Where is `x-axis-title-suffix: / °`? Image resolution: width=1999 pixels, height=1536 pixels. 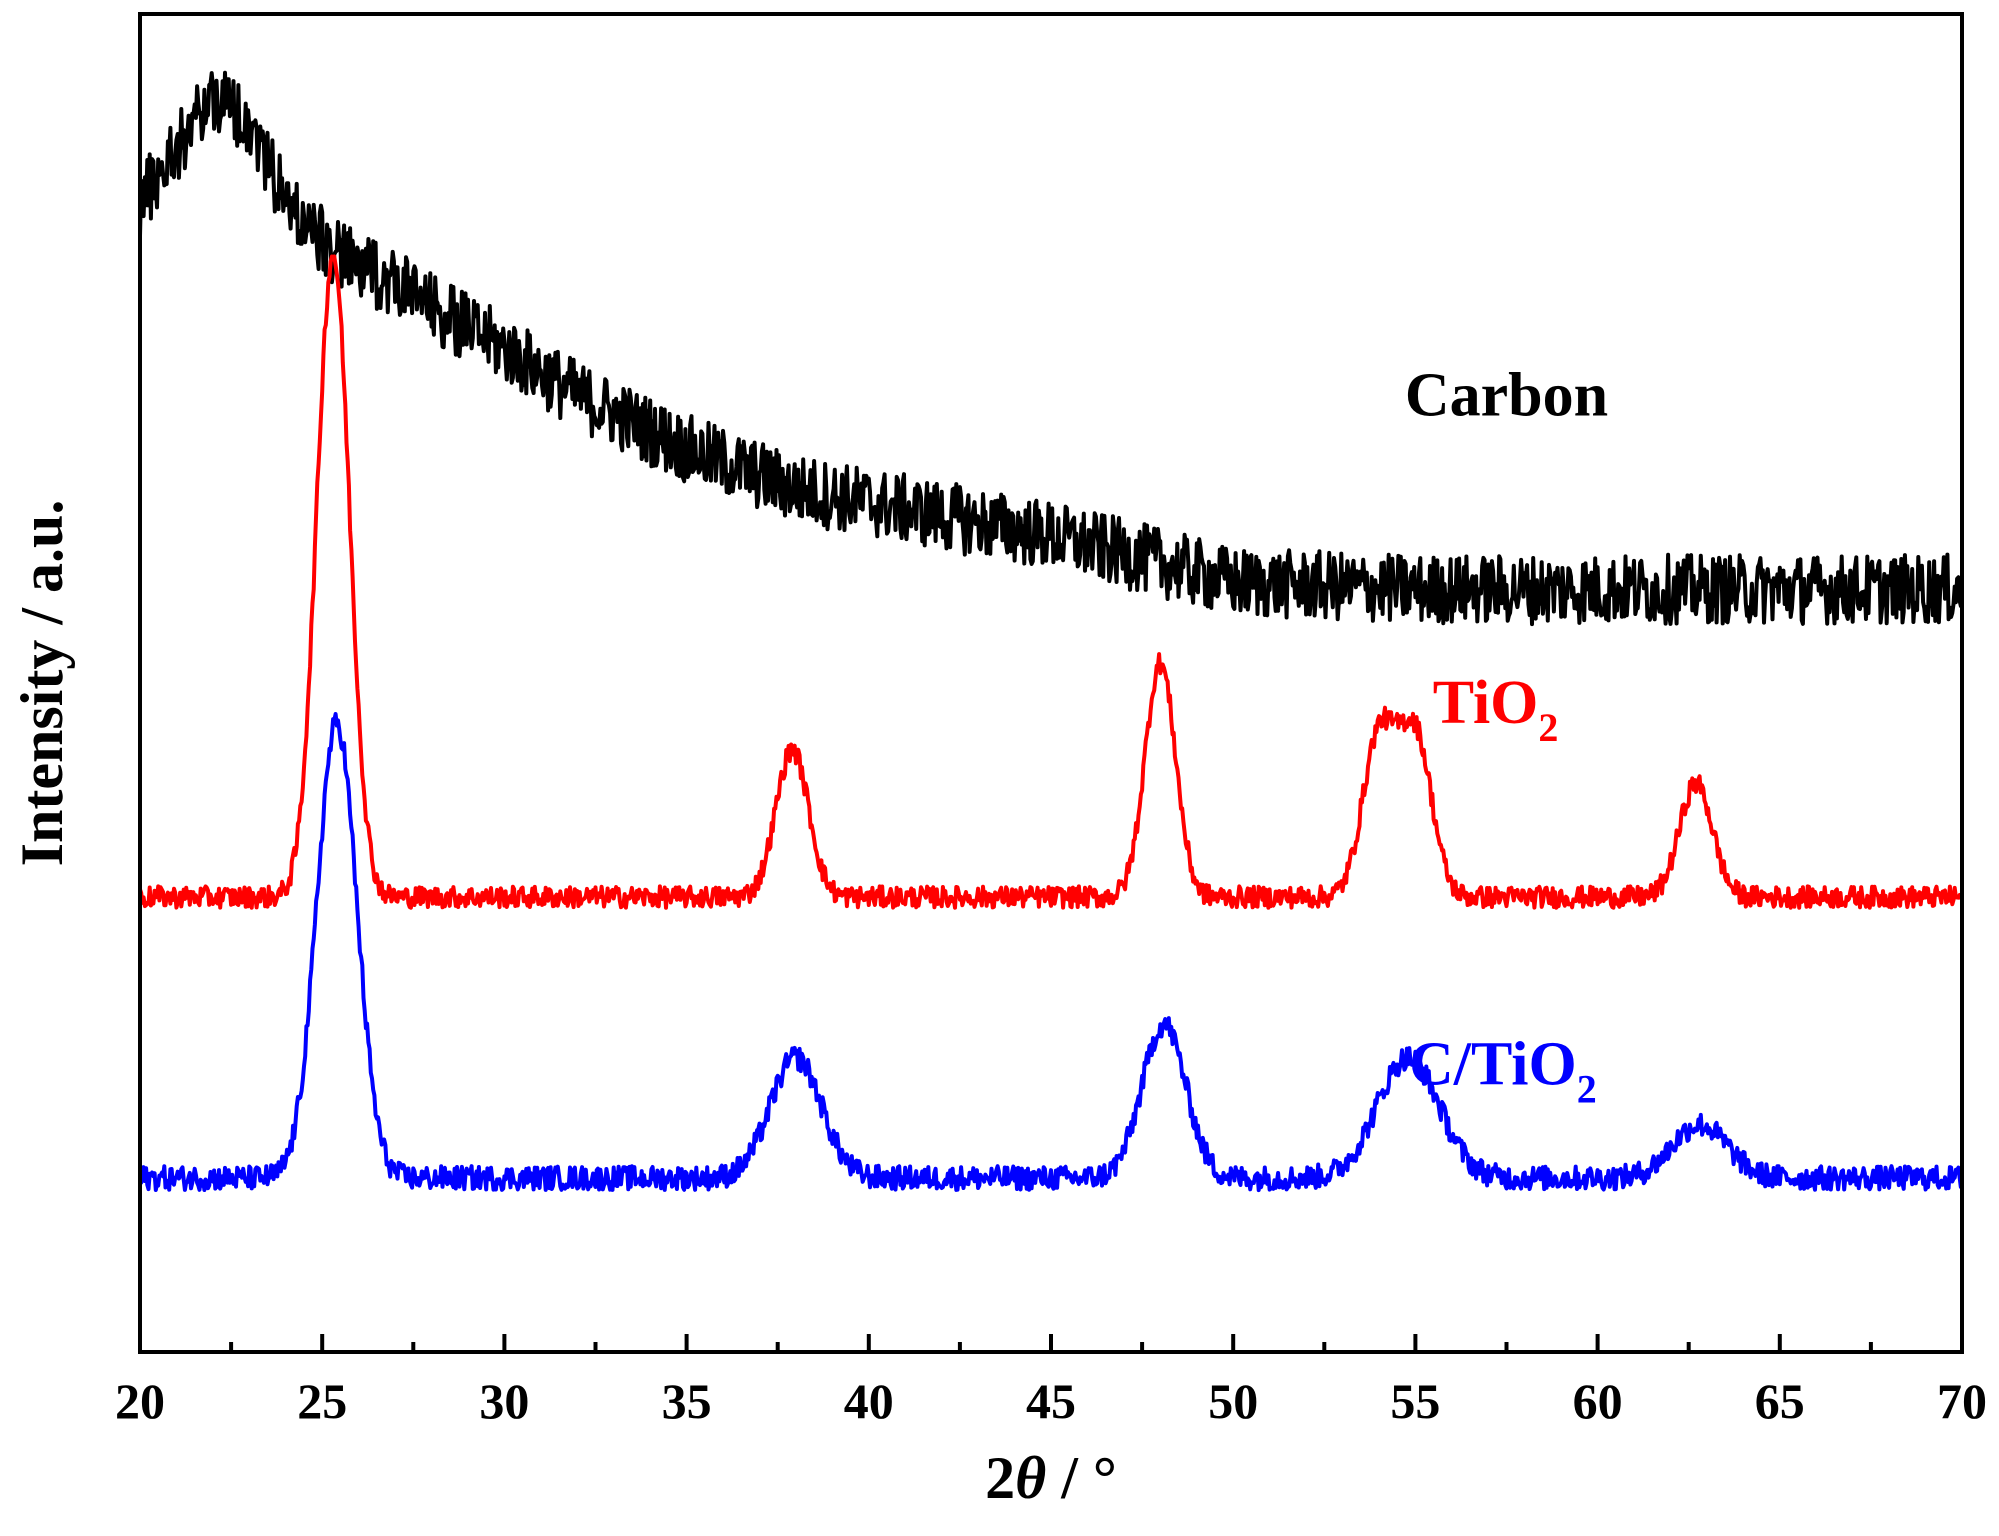
x-axis-title-suffix: / ° is located at coordinates (1081, 1478).